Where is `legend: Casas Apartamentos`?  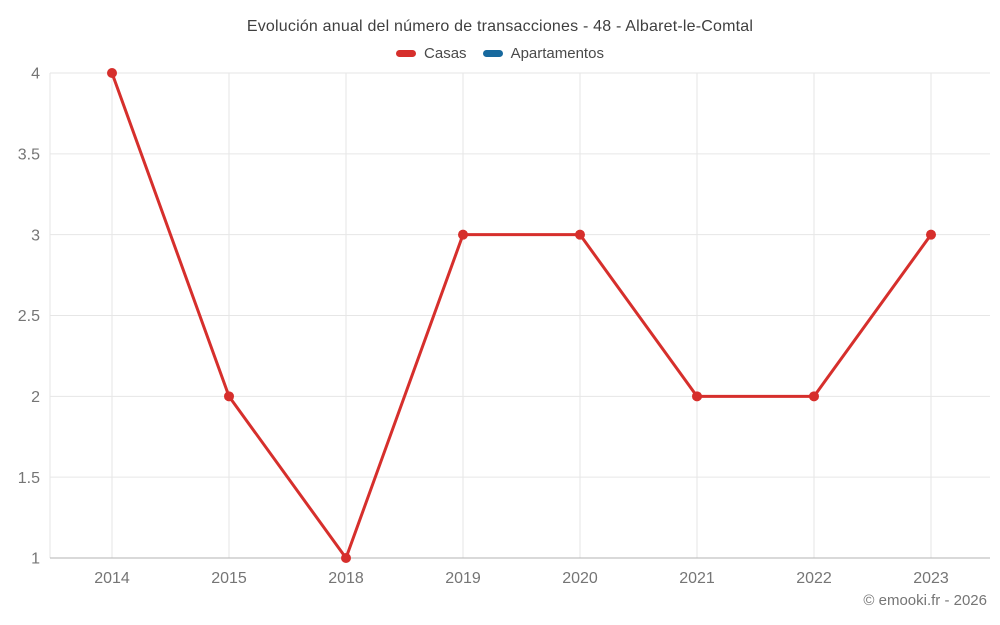 legend: Casas Apartamentos is located at coordinates (500, 53).